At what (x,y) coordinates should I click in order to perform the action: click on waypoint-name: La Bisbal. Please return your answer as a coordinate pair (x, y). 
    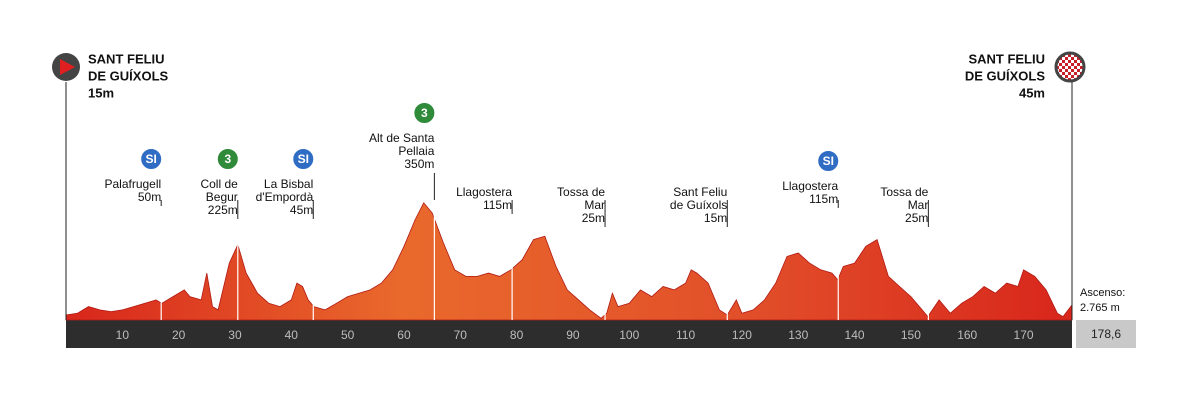
    Looking at the image, I should click on (288, 184).